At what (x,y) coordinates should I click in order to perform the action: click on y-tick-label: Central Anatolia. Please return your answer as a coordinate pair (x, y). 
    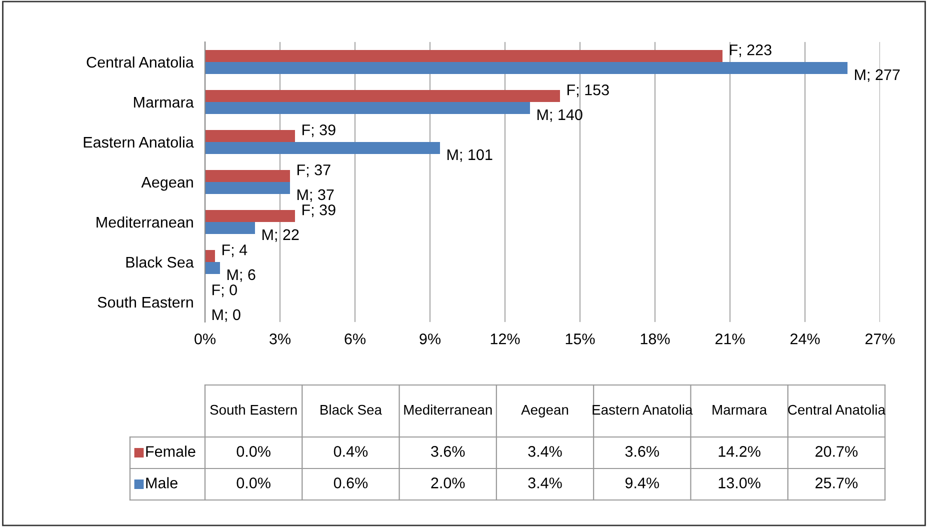
    Looking at the image, I should click on (140, 62).